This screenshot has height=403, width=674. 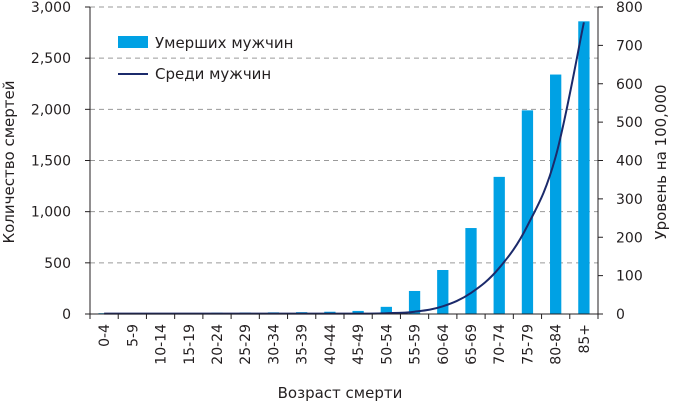 What do you see at coordinates (629, 46) in the screenshot?
I see `y2-tick-label: 700` at bounding box center [629, 46].